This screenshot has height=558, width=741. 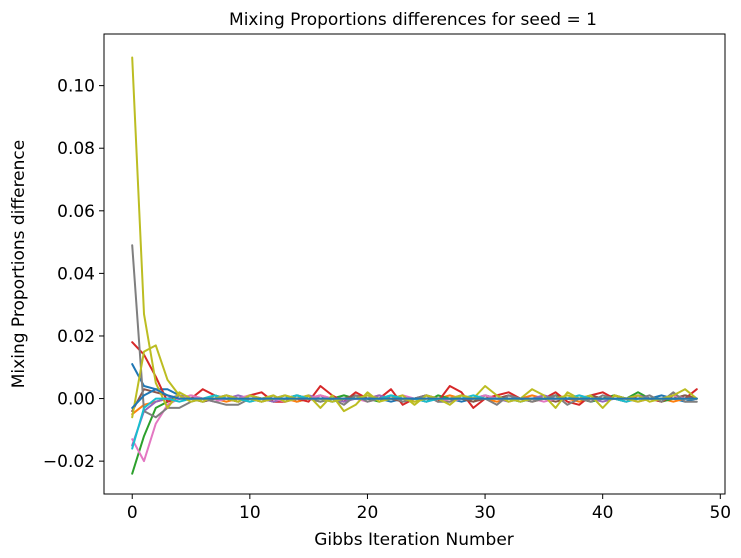 What do you see at coordinates (720, 513) in the screenshot?
I see `x-tick-label: 50` at bounding box center [720, 513].